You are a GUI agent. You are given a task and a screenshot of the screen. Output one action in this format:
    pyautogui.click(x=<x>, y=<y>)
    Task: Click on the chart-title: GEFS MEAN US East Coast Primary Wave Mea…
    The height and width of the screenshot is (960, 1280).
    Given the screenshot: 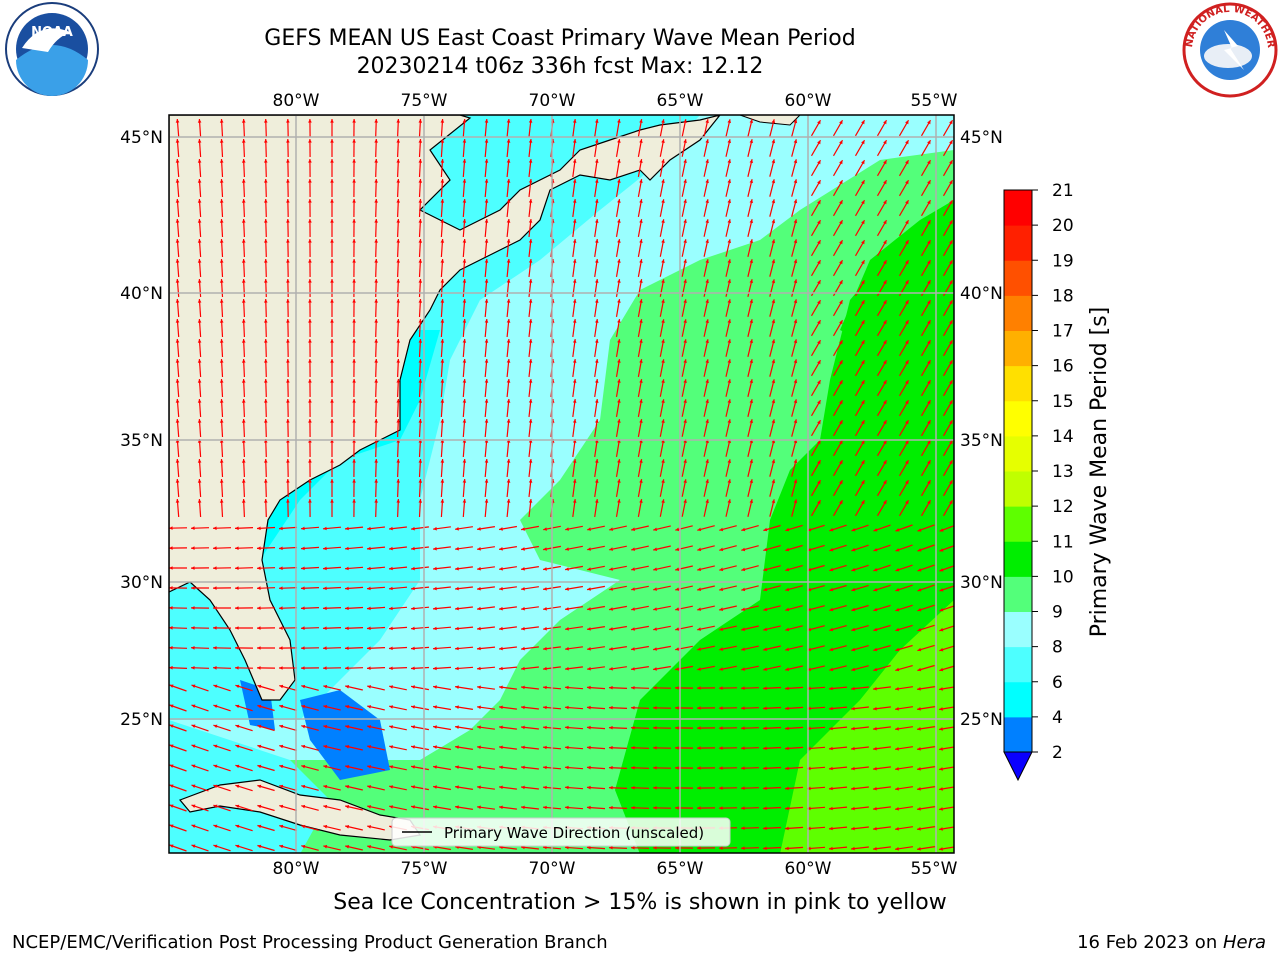 What is the action you would take?
    pyautogui.click(x=560, y=38)
    